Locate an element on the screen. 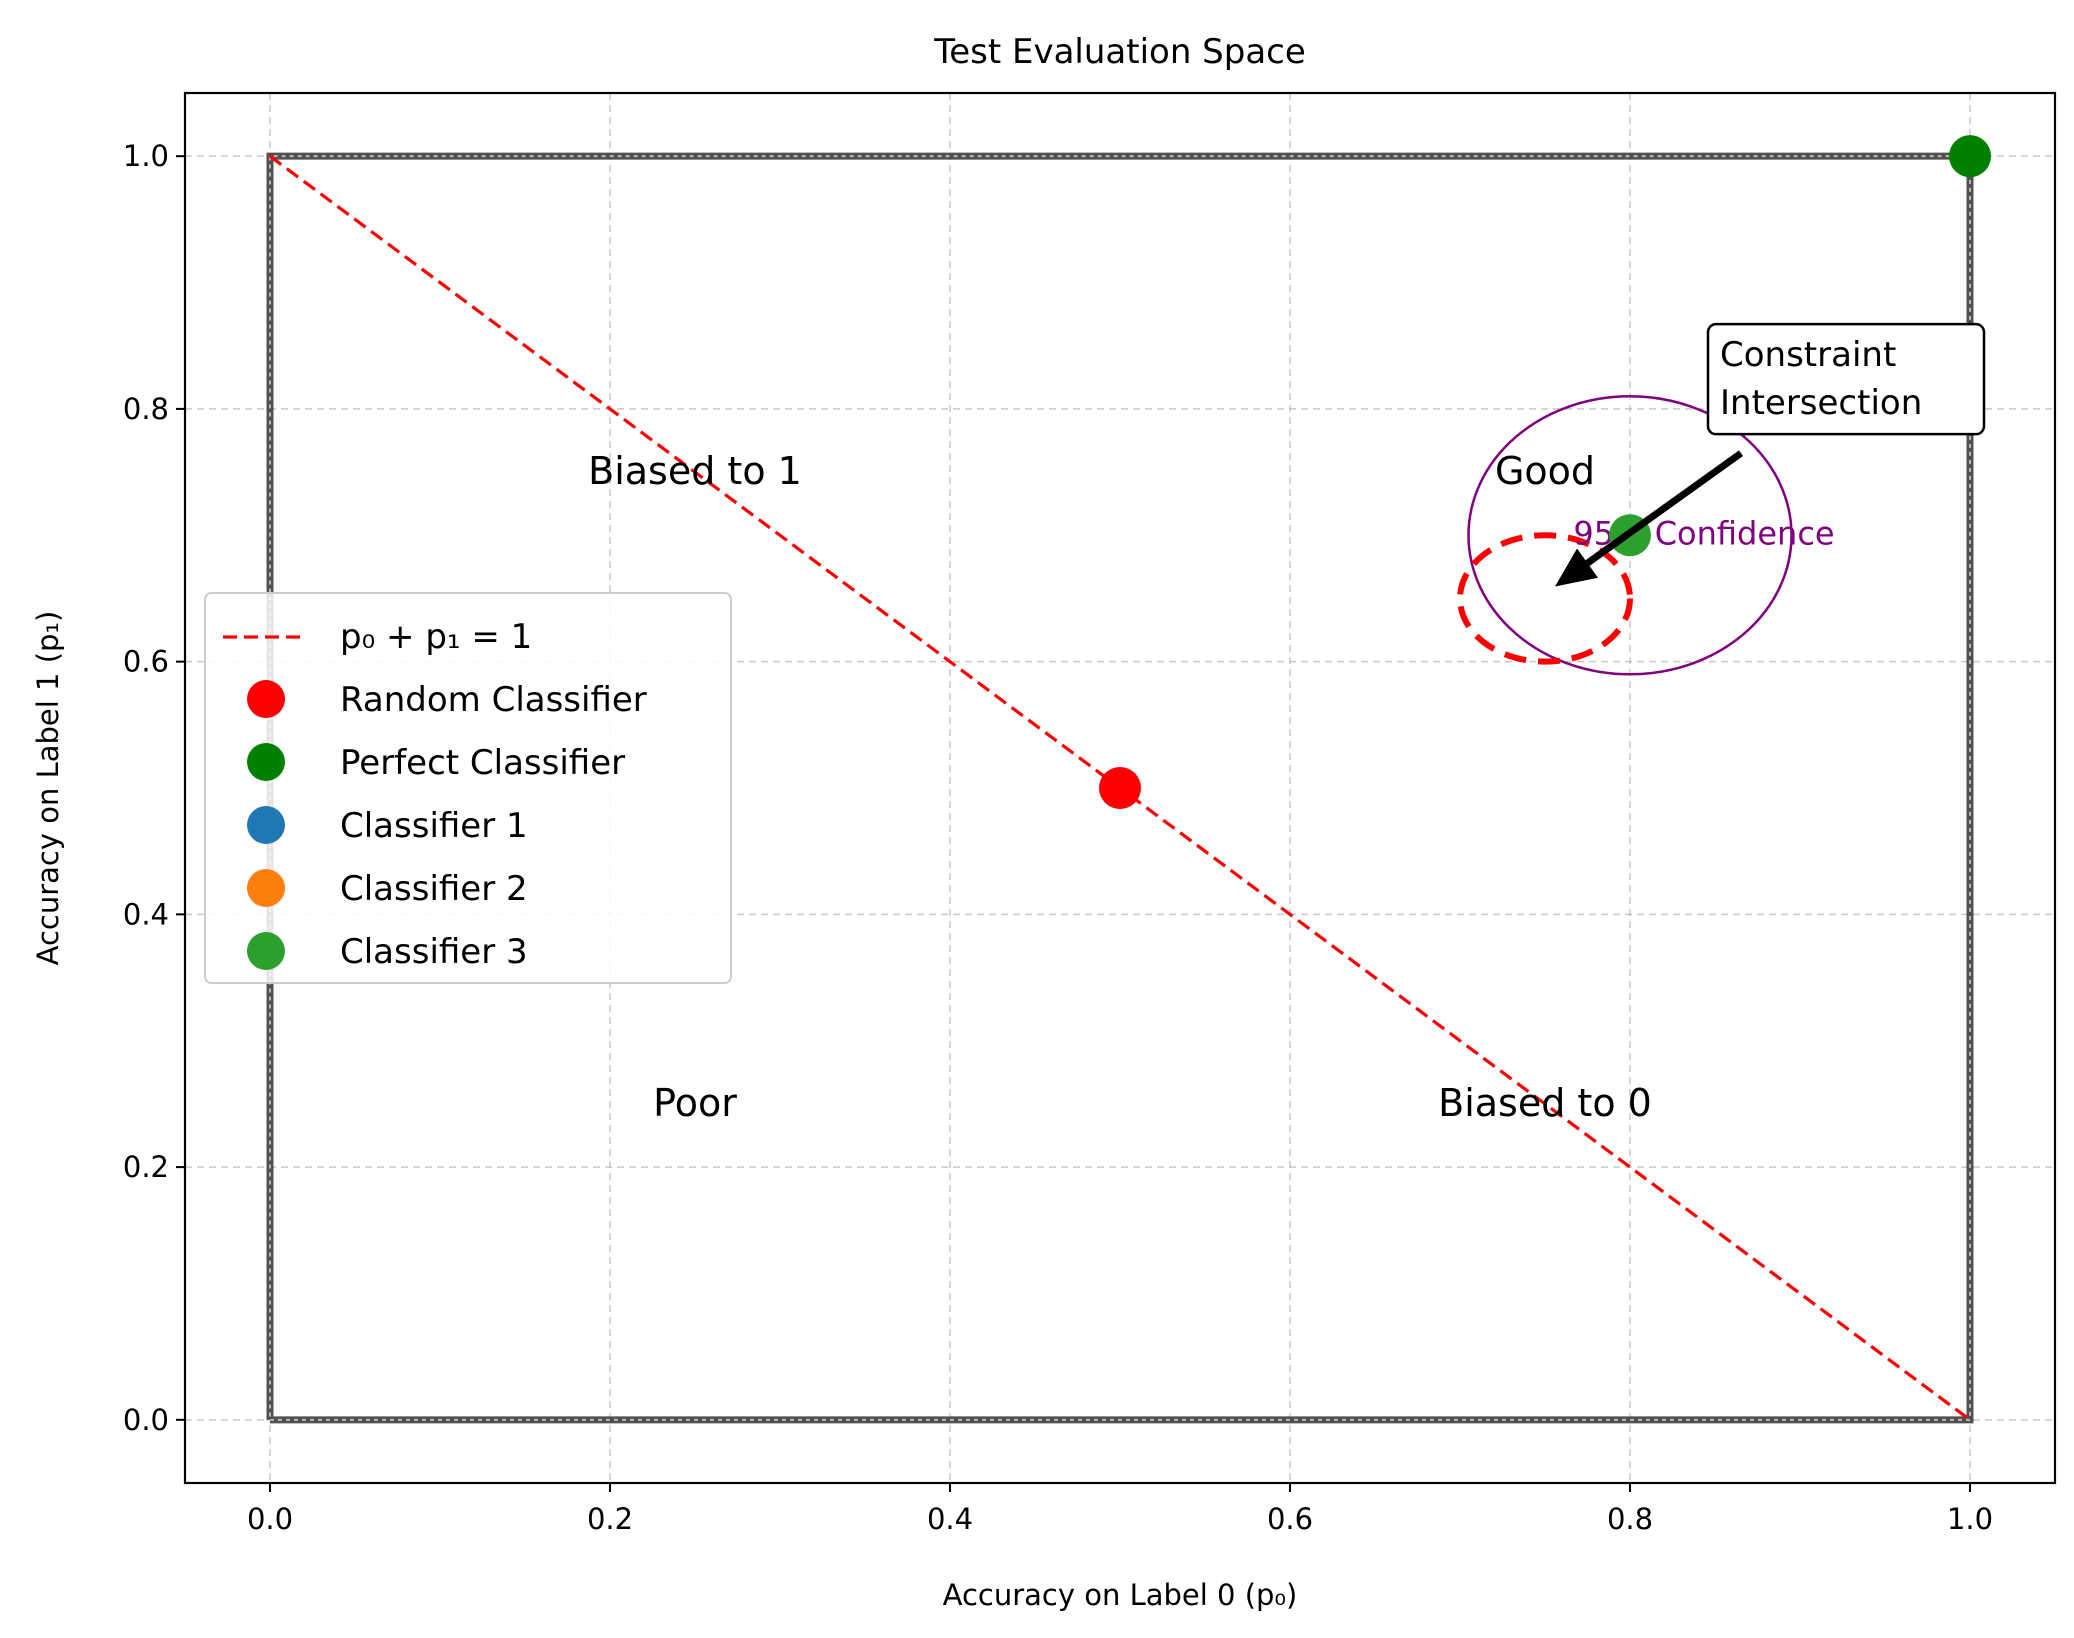 Image resolution: width=2074 pixels, height=1638 pixels. legend-label: Perfect Classifier is located at coordinates (482, 763).